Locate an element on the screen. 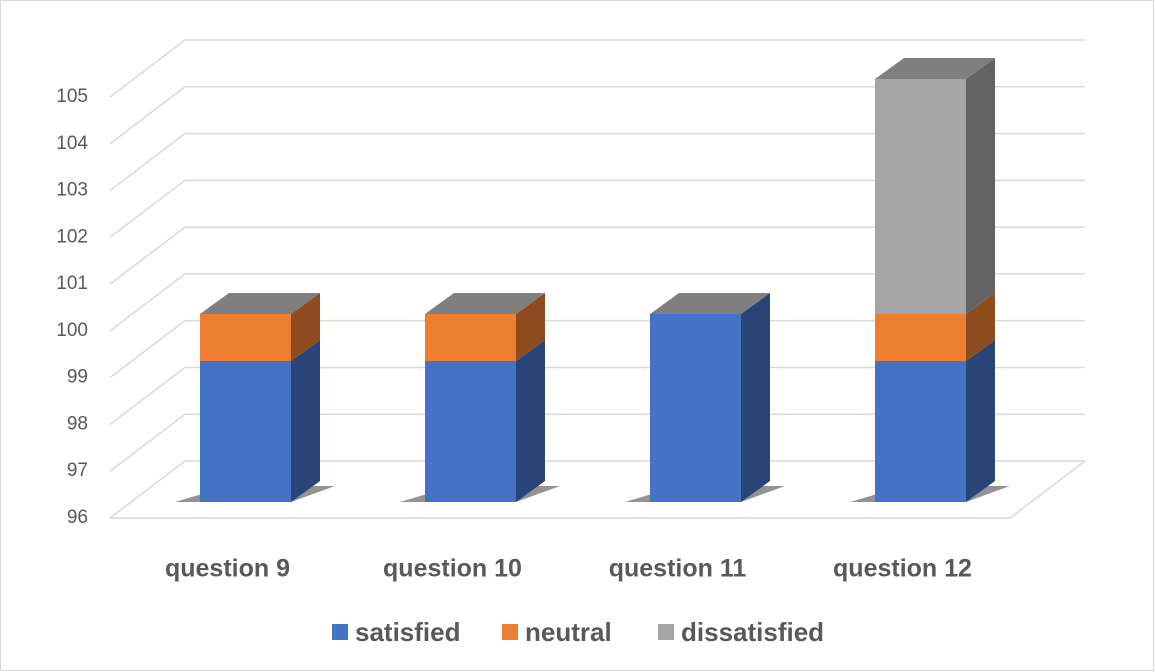  y-tick-label: 98 is located at coordinates (77, 423).